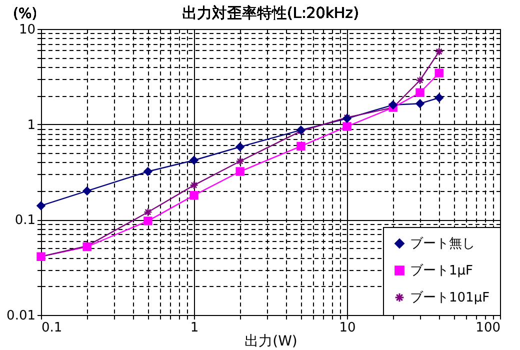  I want to click on y-tick-label: 0.1, so click(25, 220).